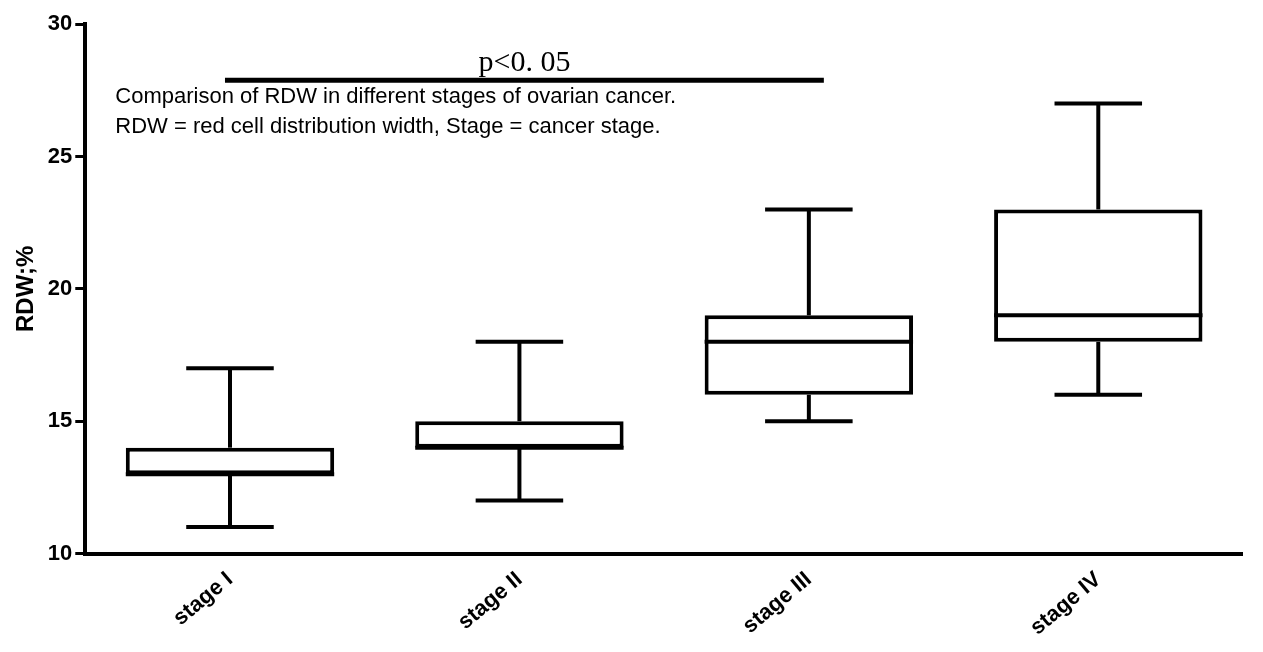  Describe the element at coordinates (60, 552) in the screenshot. I see `y-tick-label: 10` at that location.